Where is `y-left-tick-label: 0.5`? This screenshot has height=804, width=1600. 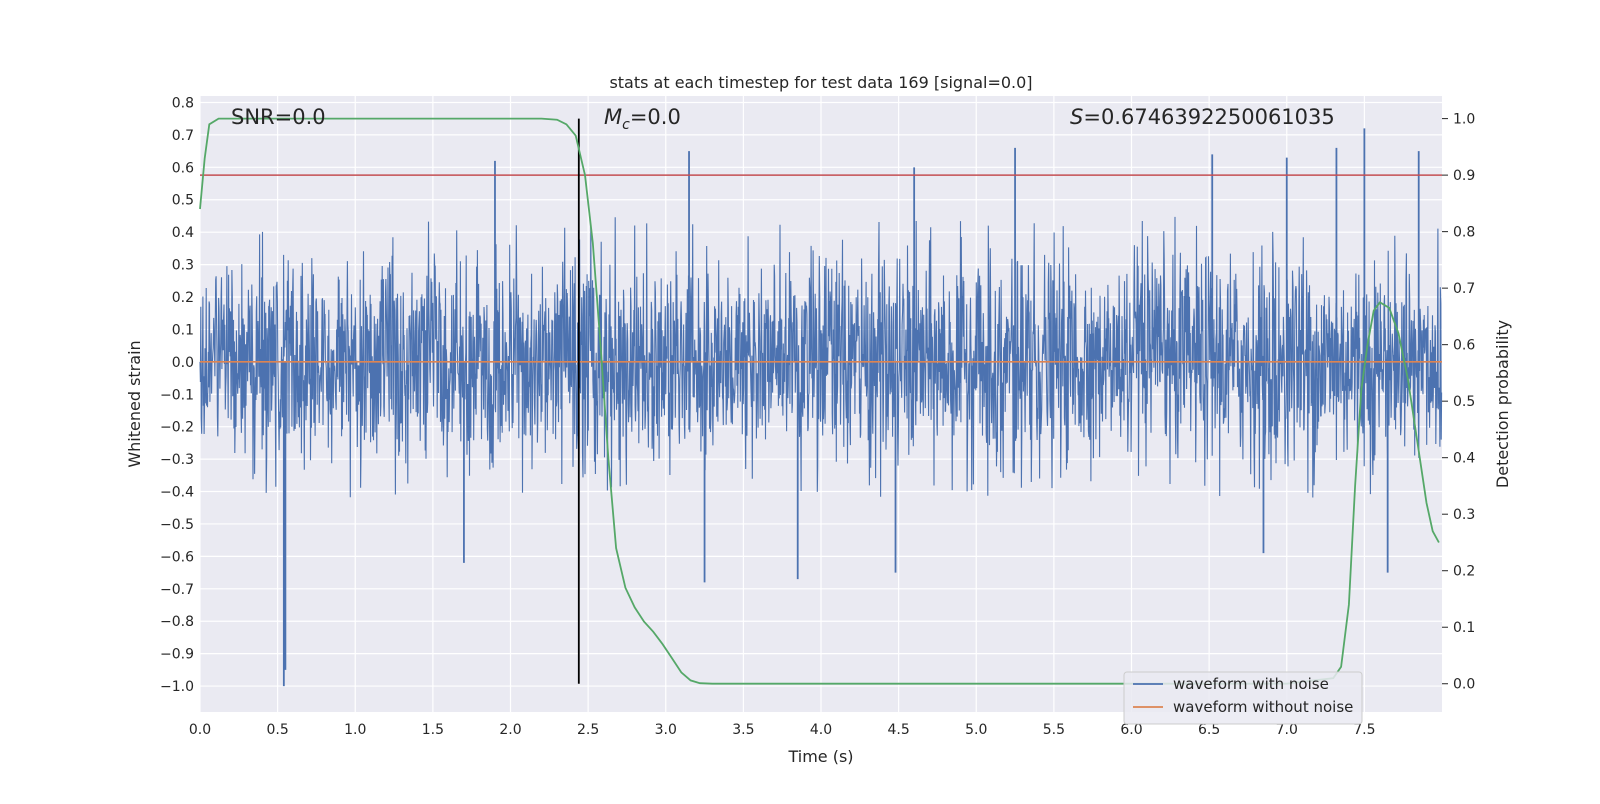
y-left-tick-label: 0.5 is located at coordinates (183, 201).